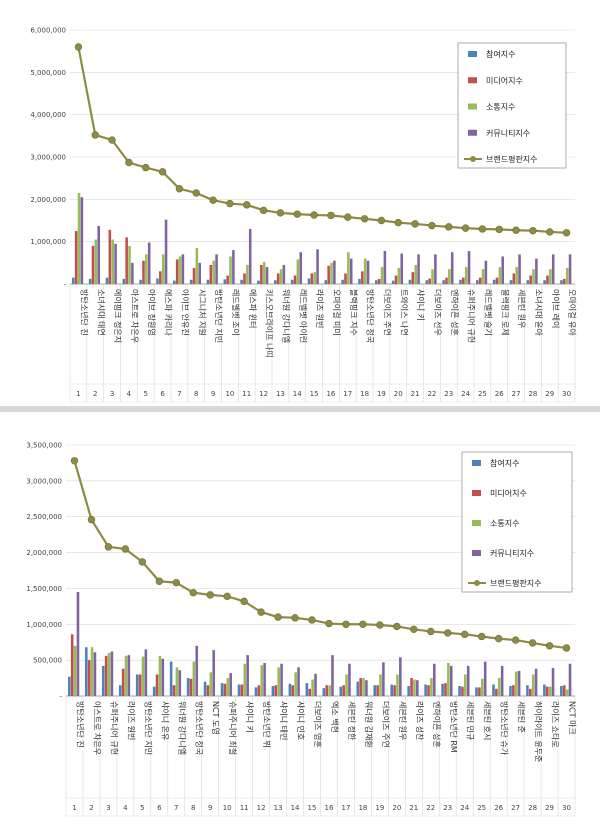 Image resolution: width=600 pixels, height=827 pixels. What do you see at coordinates (60, 697) in the screenshot?
I see `y-tick-label: -` at bounding box center [60, 697].